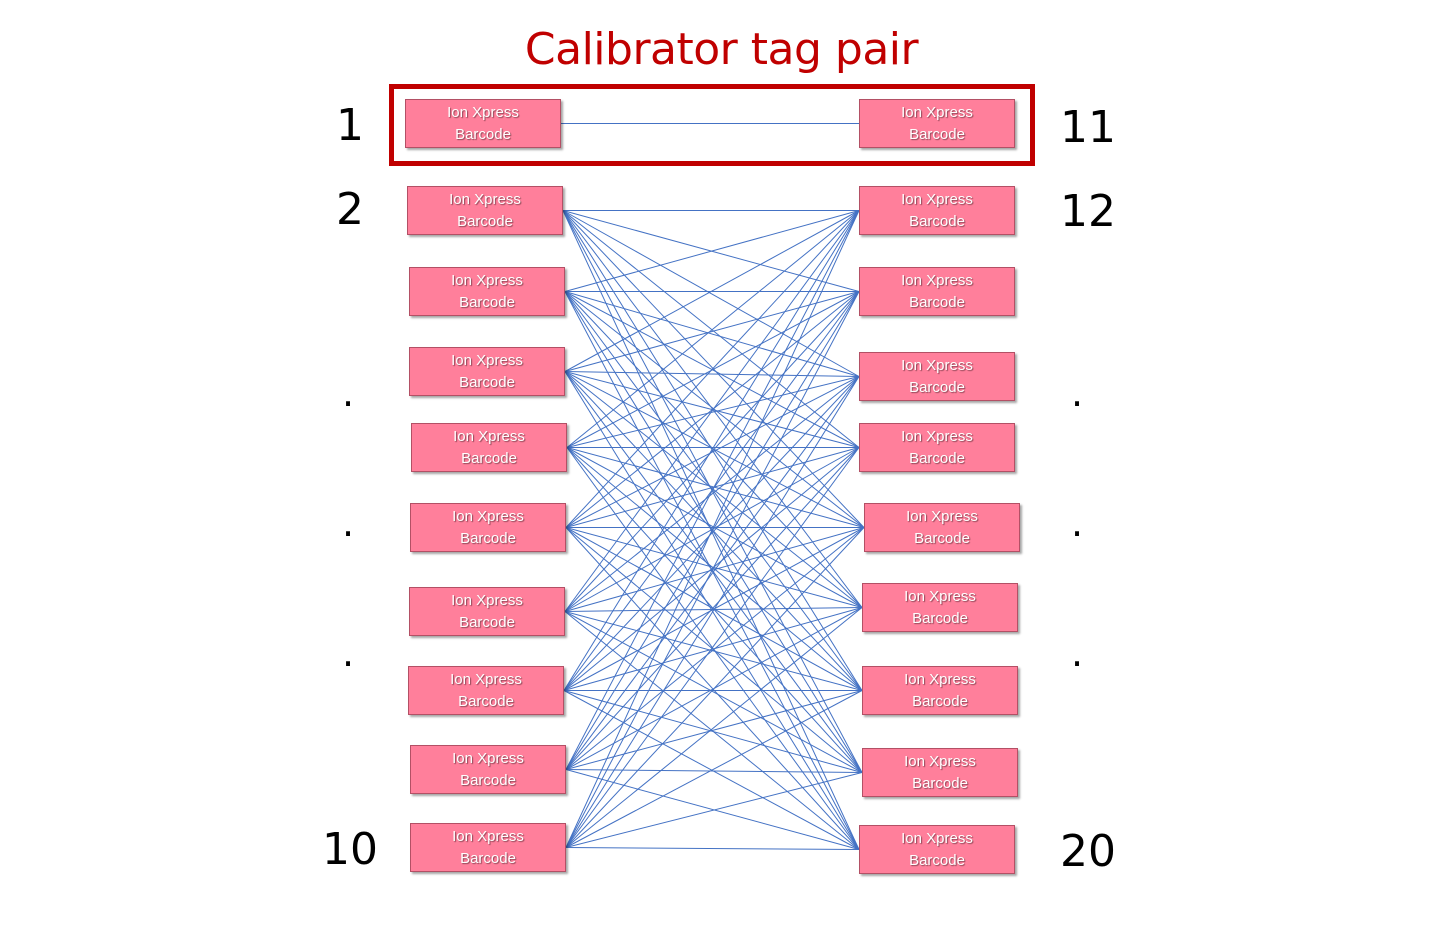  What do you see at coordinates (487, 611) in the screenshot?
I see `barcode-box-7: Ion Xpress Barcode` at bounding box center [487, 611].